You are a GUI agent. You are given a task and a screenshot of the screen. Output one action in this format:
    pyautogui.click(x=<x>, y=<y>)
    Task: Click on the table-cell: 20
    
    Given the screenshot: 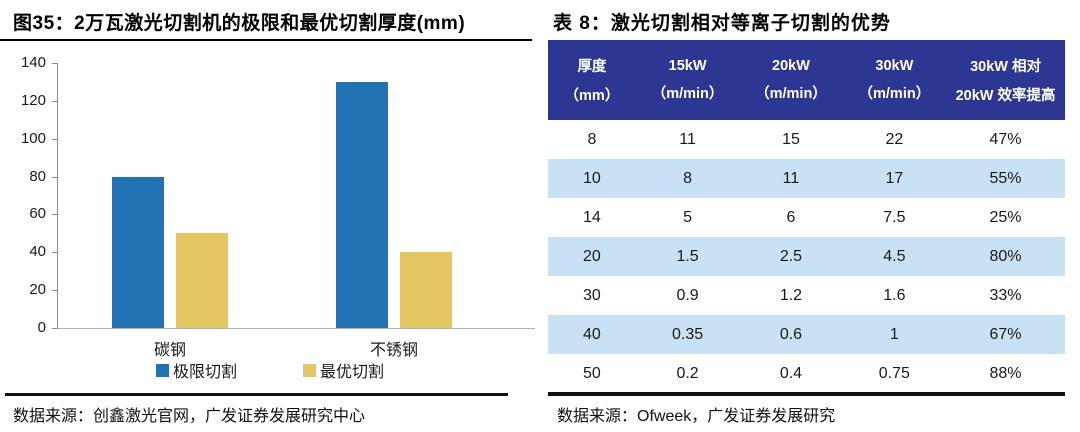 What is the action you would take?
    pyautogui.click(x=592, y=256)
    